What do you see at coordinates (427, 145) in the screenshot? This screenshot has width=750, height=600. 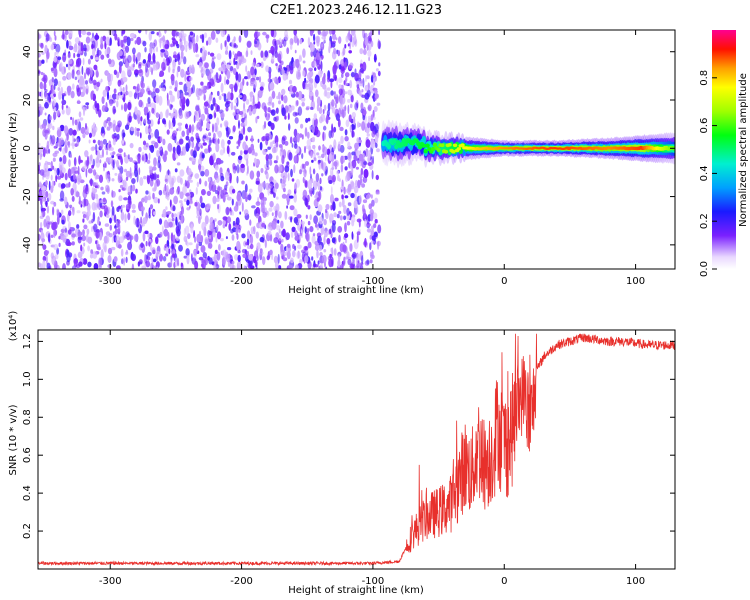 I see `heatmap-signal-cell` at bounding box center [427, 145].